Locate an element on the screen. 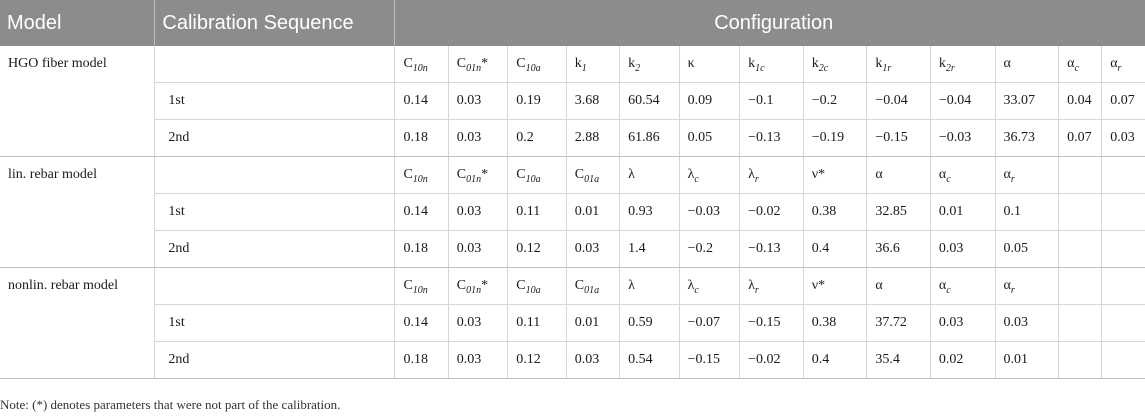  parameter-label: αr is located at coordinates (1027, 286).